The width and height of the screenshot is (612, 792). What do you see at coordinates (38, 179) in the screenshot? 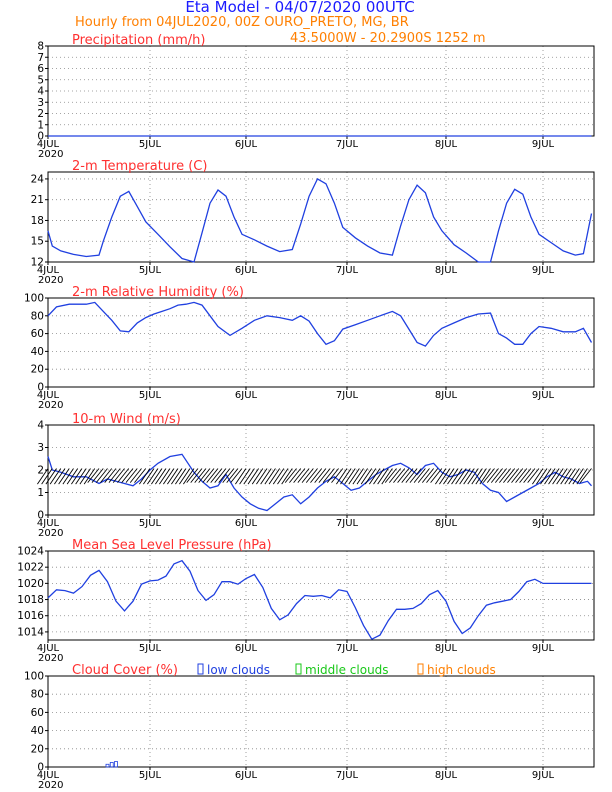
I see `y-tick-label: 24` at bounding box center [38, 179].